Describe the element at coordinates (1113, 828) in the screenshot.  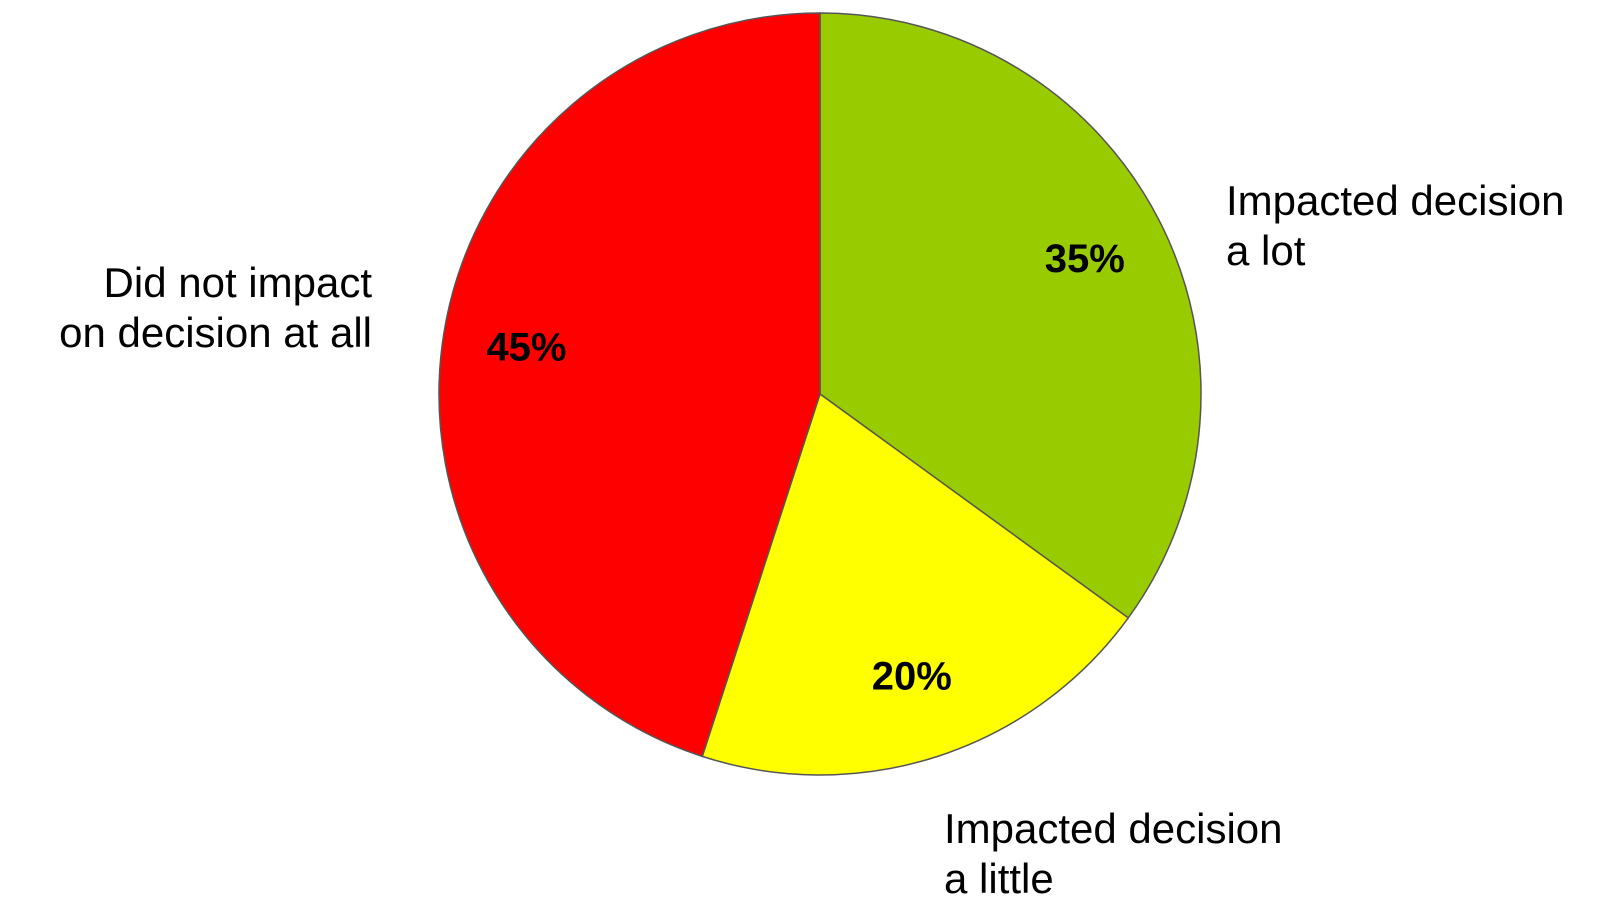
I see `category-label-little-line1: Impacted decision` at that location.